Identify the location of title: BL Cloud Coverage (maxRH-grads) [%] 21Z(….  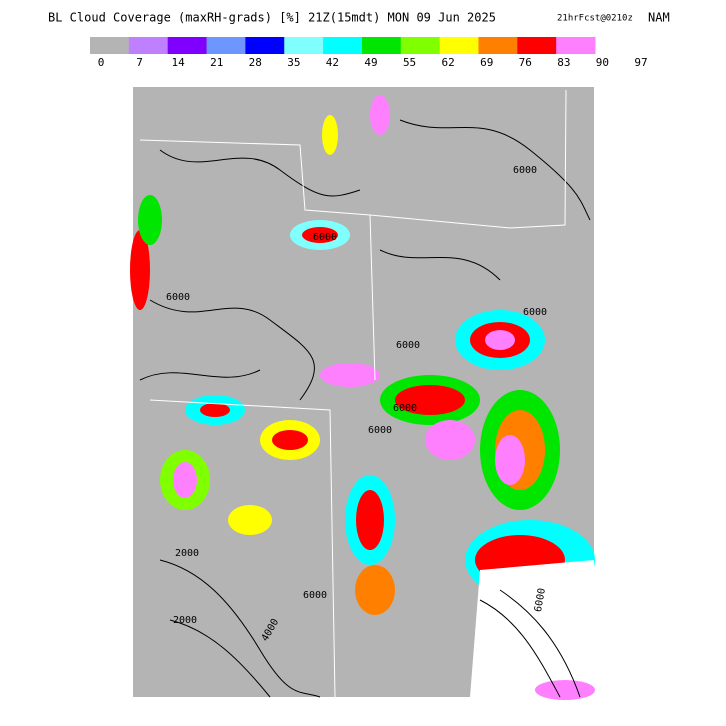
(272, 18).